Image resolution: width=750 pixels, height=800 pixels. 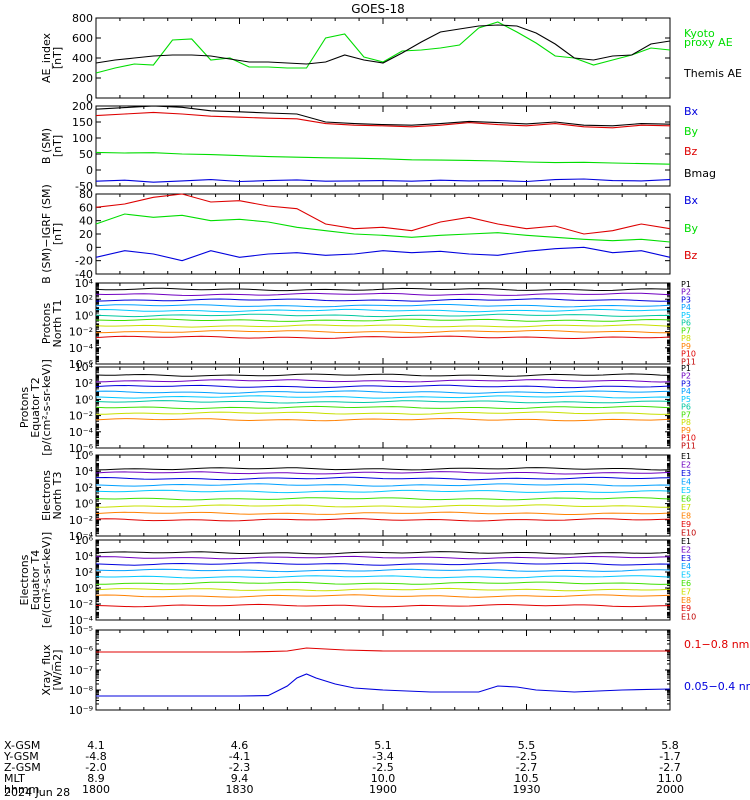 What do you see at coordinates (82, 58) in the screenshot?
I see `y-tick-label: 400` at bounding box center [82, 58].